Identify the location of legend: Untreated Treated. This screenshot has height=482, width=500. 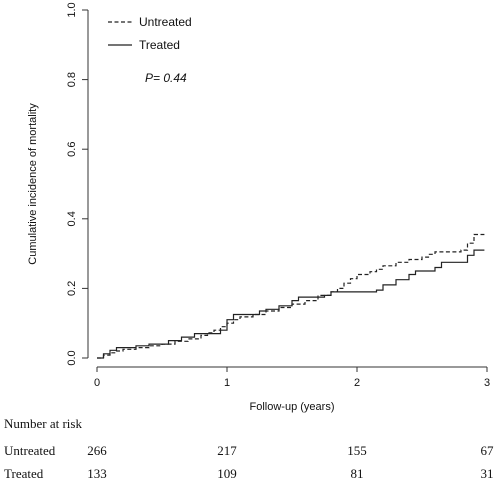
(150, 33).